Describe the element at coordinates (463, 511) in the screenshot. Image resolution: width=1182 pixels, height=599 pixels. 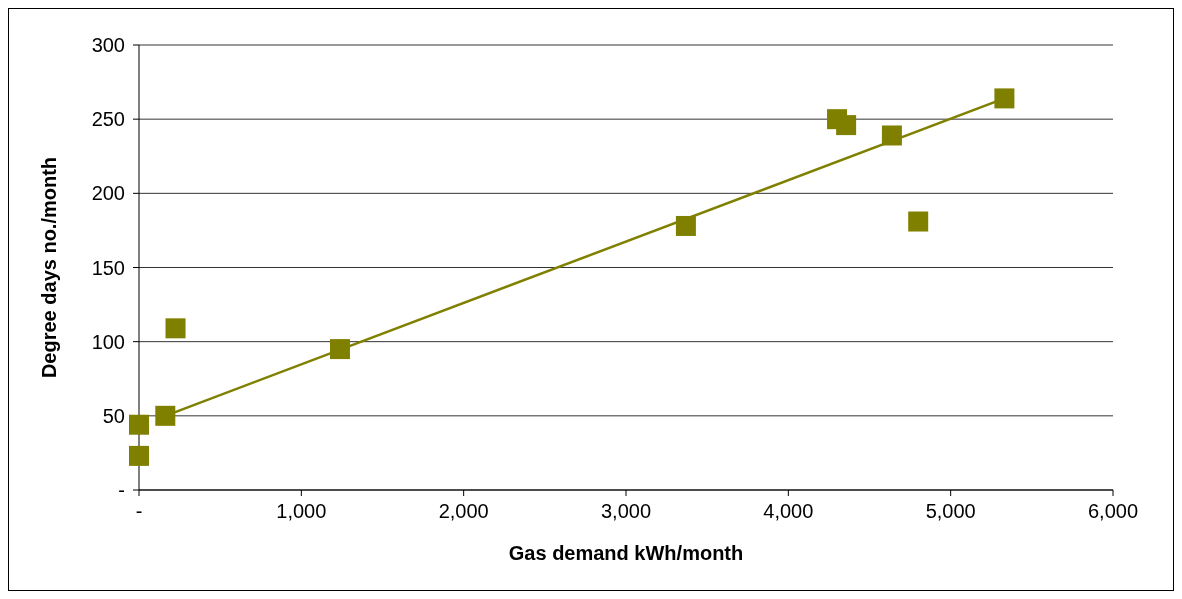
I see `x-tick-label: 2,000` at that location.